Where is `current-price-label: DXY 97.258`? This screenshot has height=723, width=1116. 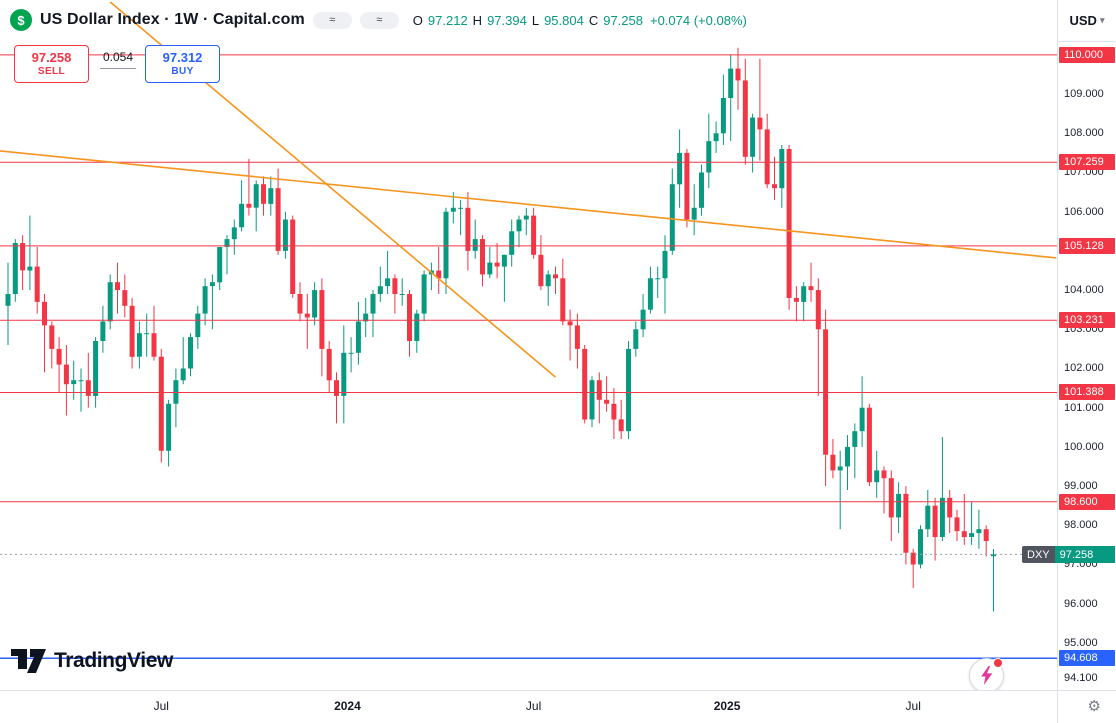
current-price-label: DXY 97.258 is located at coordinates (1068, 555).